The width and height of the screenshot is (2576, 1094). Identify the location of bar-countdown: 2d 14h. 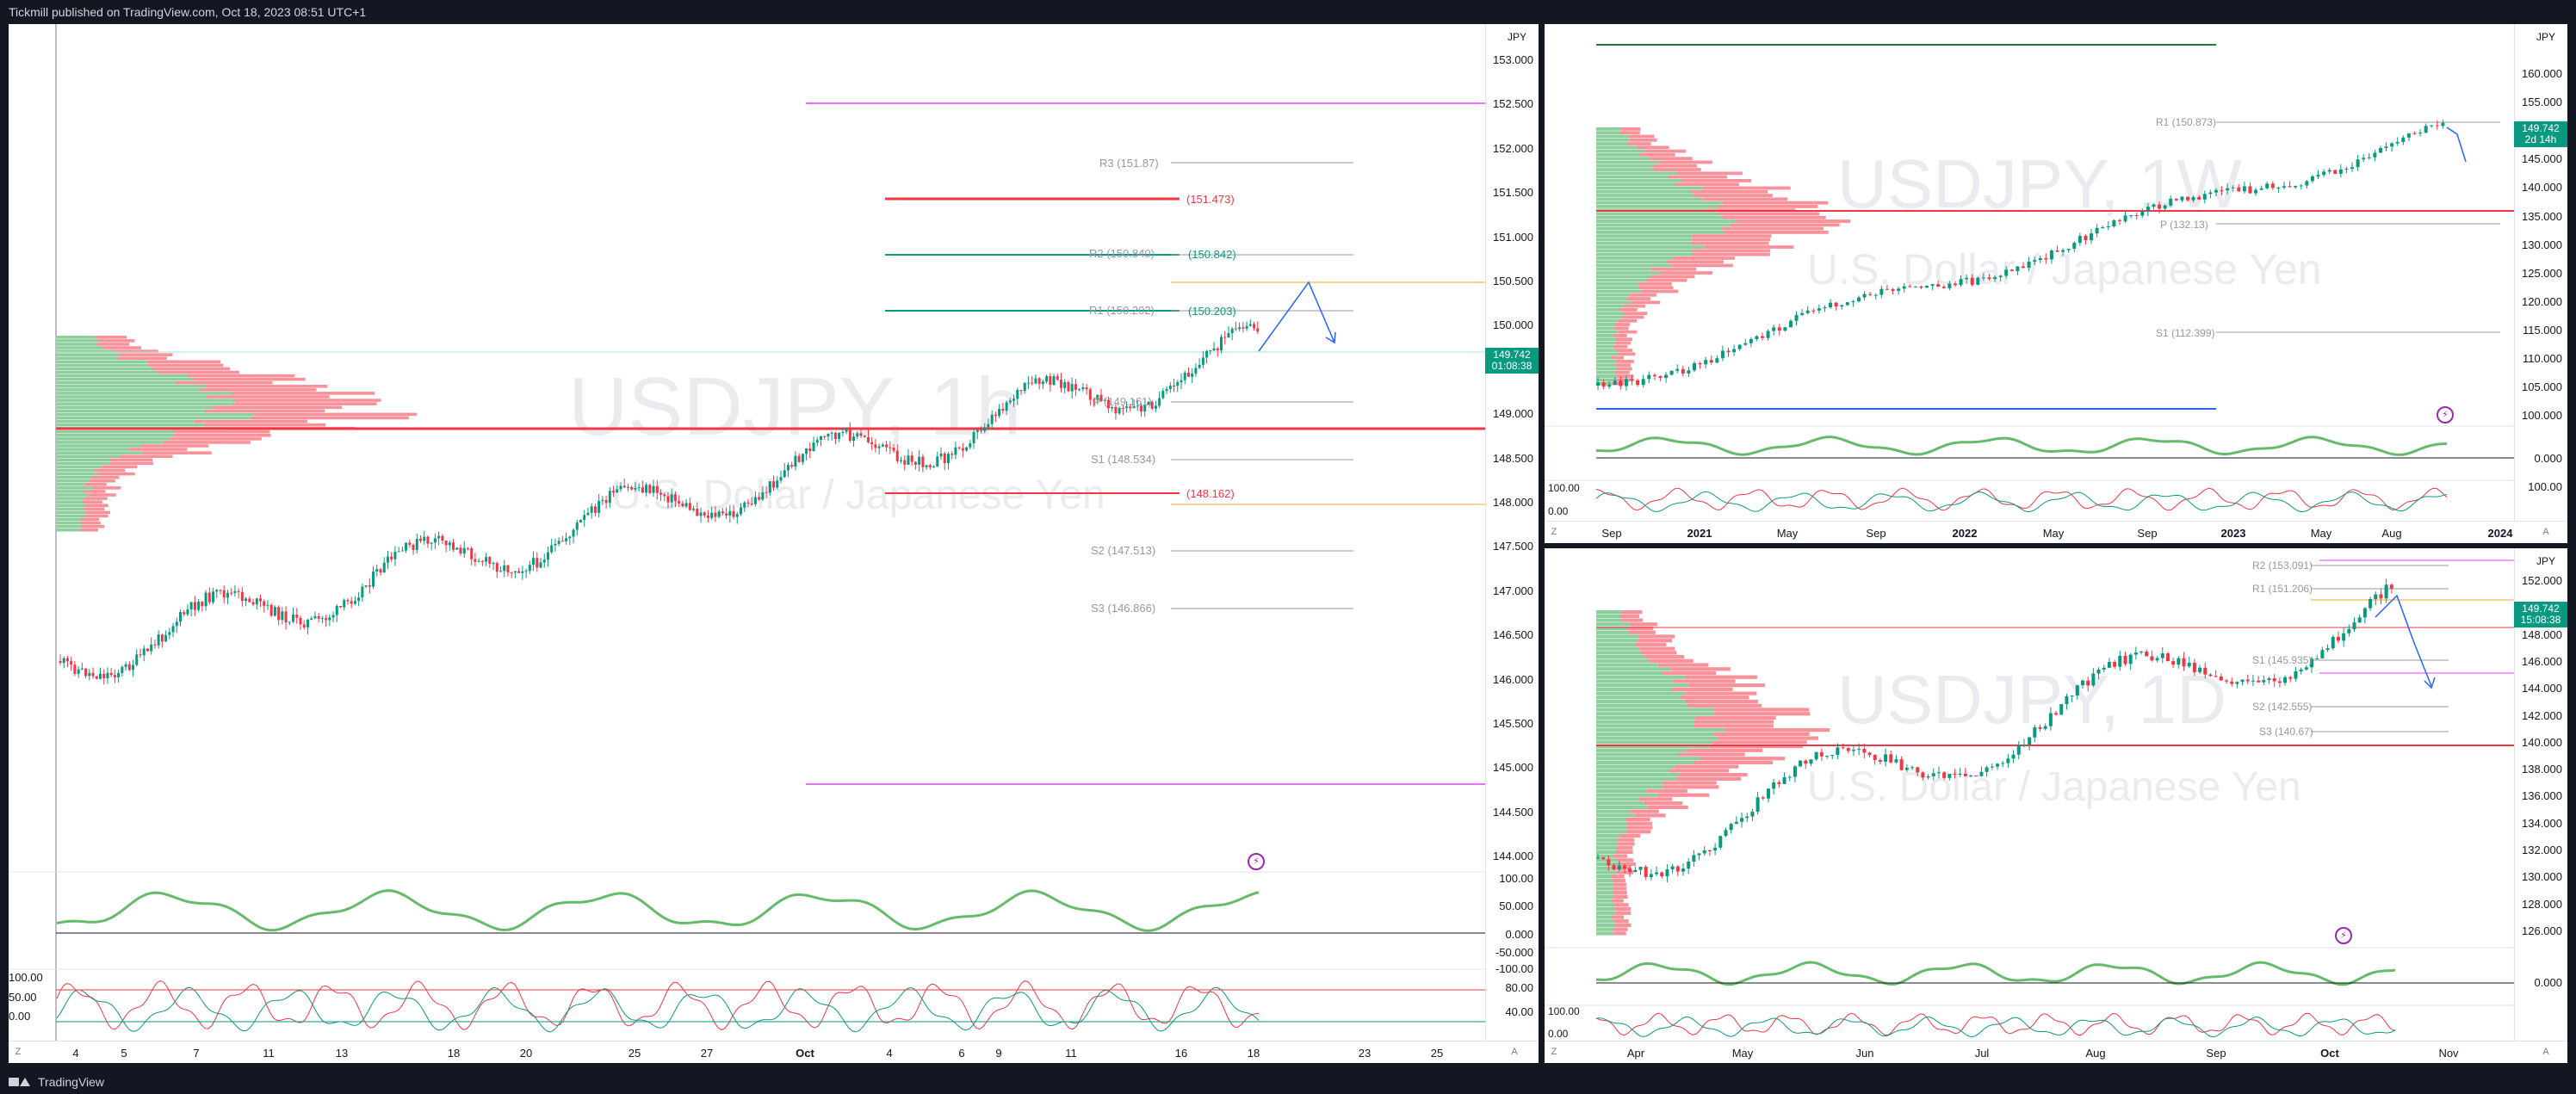
(2541, 139).